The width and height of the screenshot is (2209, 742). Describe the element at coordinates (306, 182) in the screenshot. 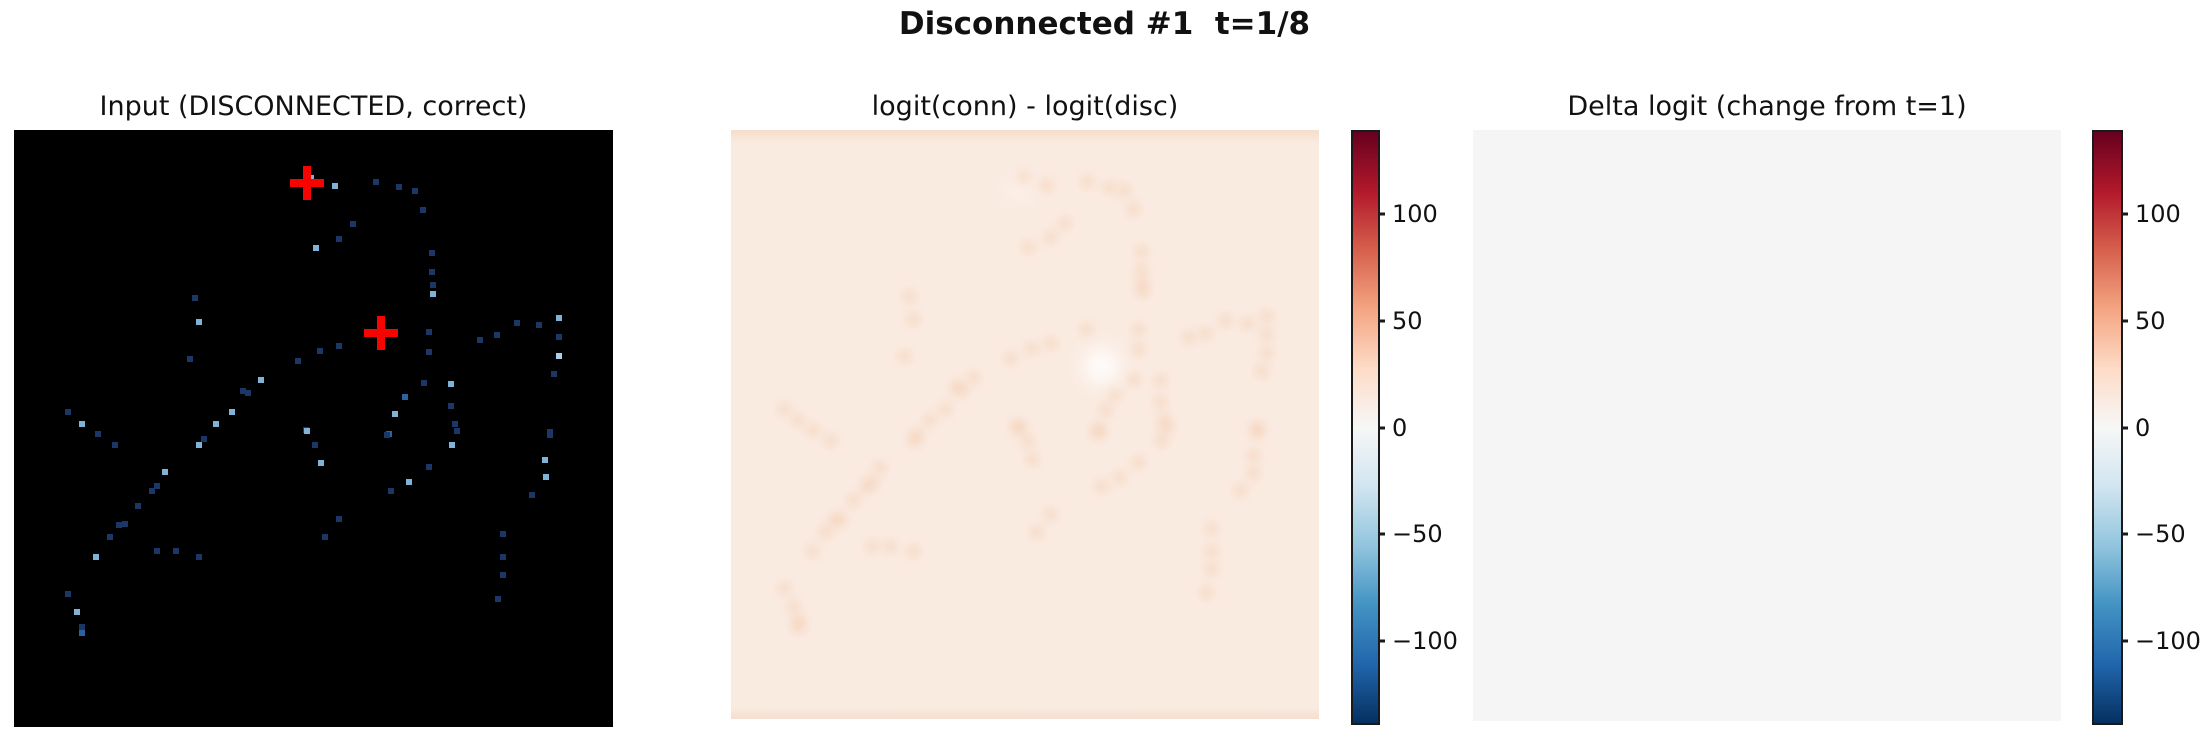

I see `red-plus-marker` at that location.